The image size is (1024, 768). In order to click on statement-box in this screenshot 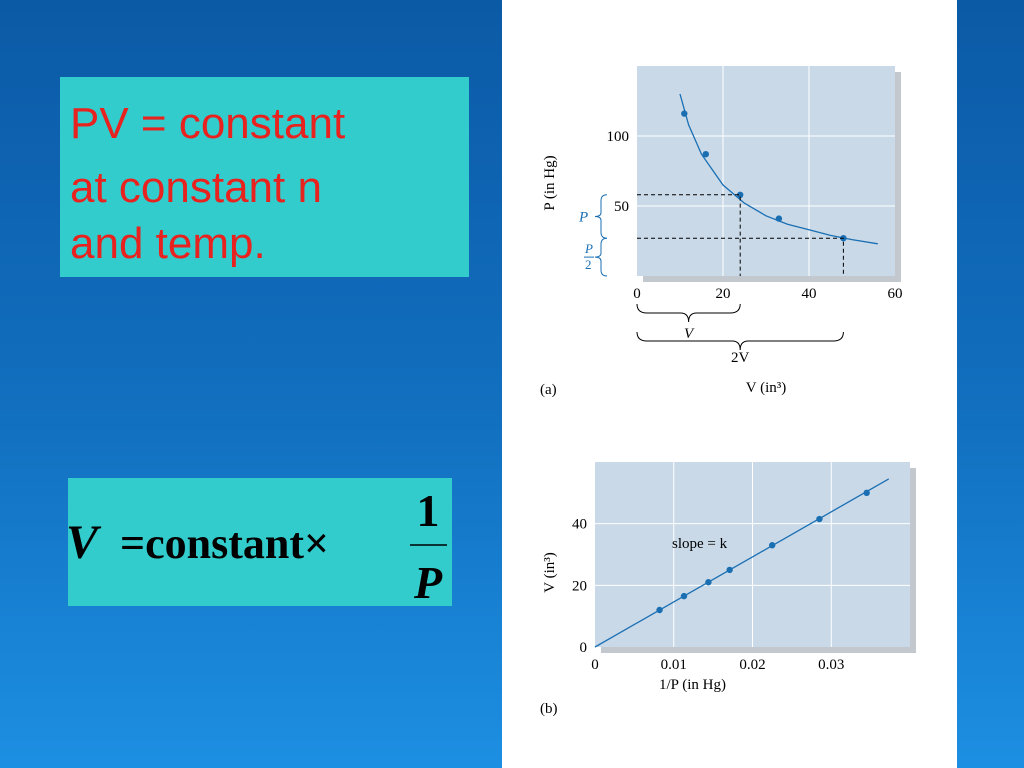, I will do `click(264, 177)`.